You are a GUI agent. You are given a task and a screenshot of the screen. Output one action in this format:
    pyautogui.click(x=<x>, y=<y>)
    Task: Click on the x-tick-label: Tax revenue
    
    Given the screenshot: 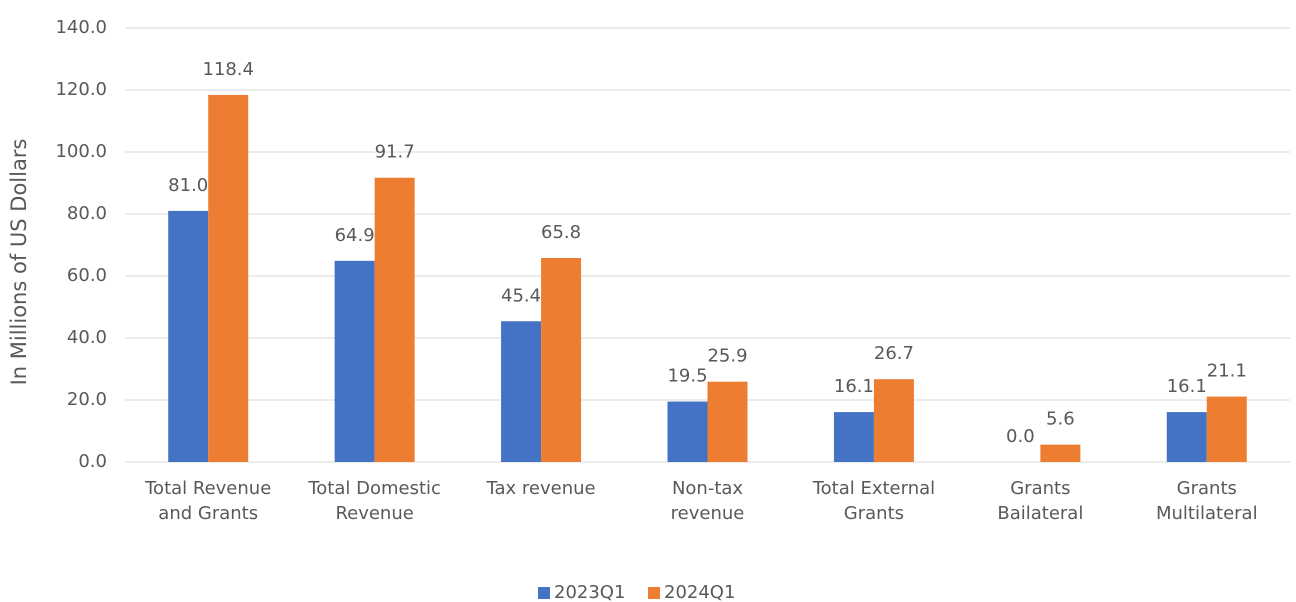 What is the action you would take?
    pyautogui.click(x=541, y=488)
    